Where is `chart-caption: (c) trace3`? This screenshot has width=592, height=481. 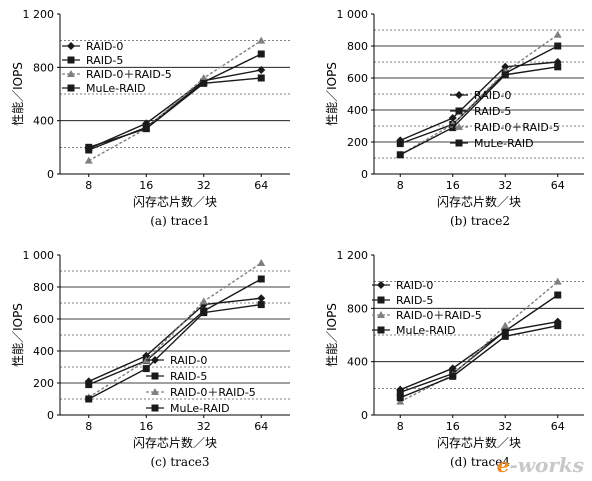 chart-caption: (c) trace3 is located at coordinates (179, 462).